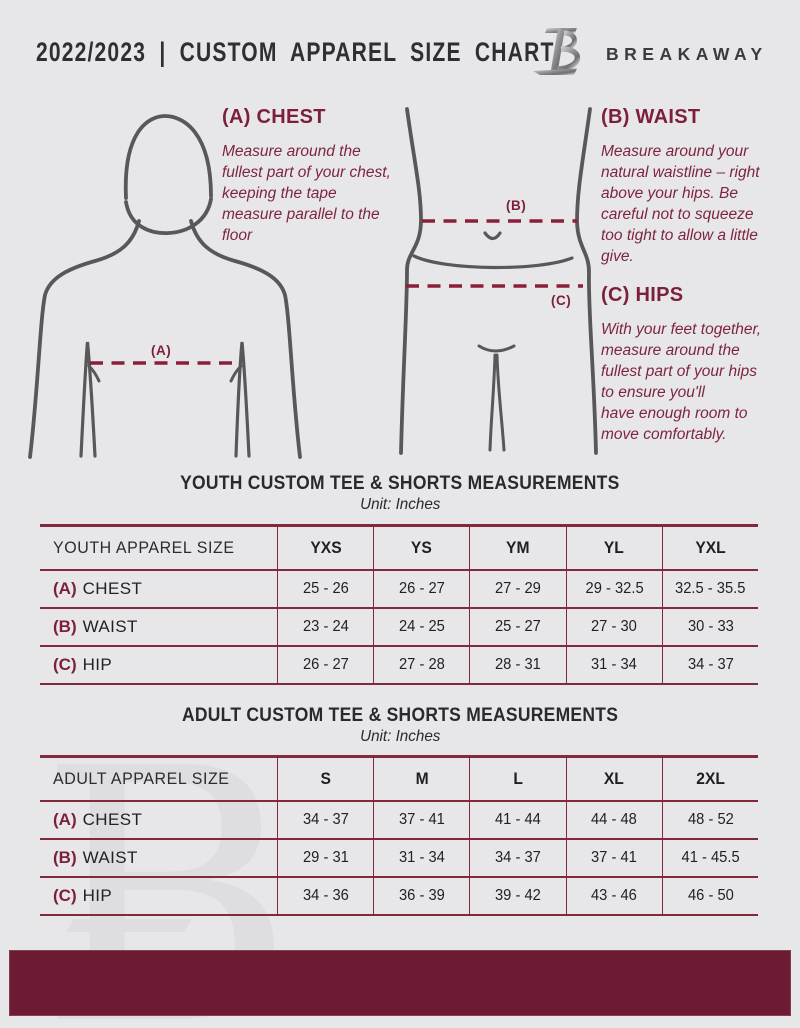 Image resolution: width=800 pixels, height=1028 pixels. I want to click on adult-header-row: ADULT APPAREL SIZE S M L XL 2XL, so click(399, 780).